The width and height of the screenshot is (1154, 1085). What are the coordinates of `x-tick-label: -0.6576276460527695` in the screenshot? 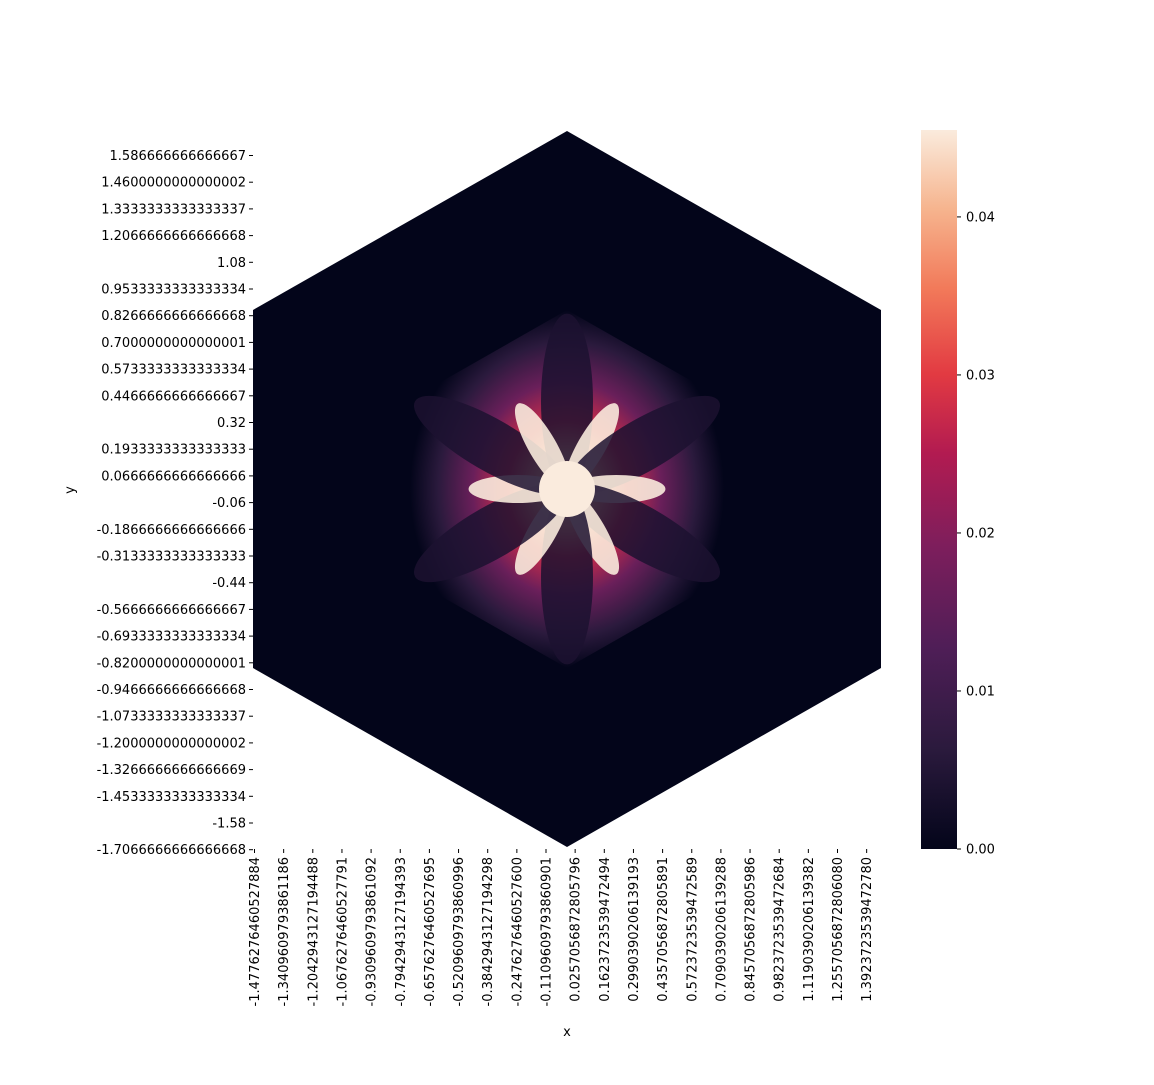 It's located at (430, 931).